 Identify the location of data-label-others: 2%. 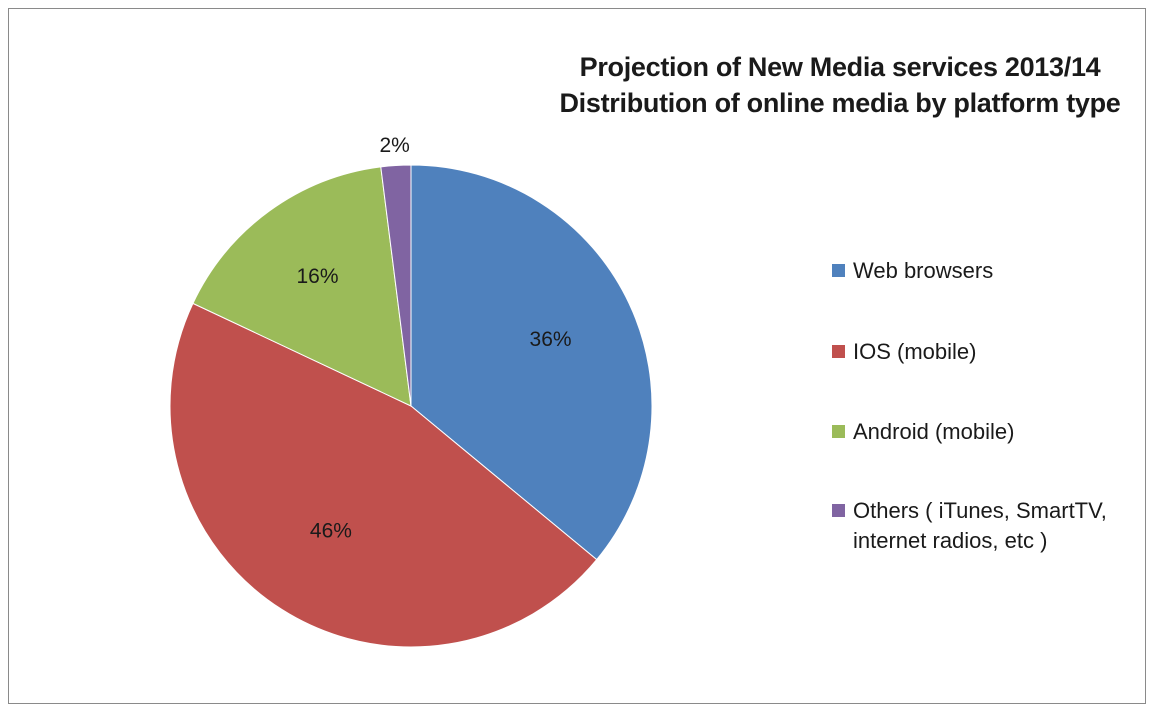
(394, 145).